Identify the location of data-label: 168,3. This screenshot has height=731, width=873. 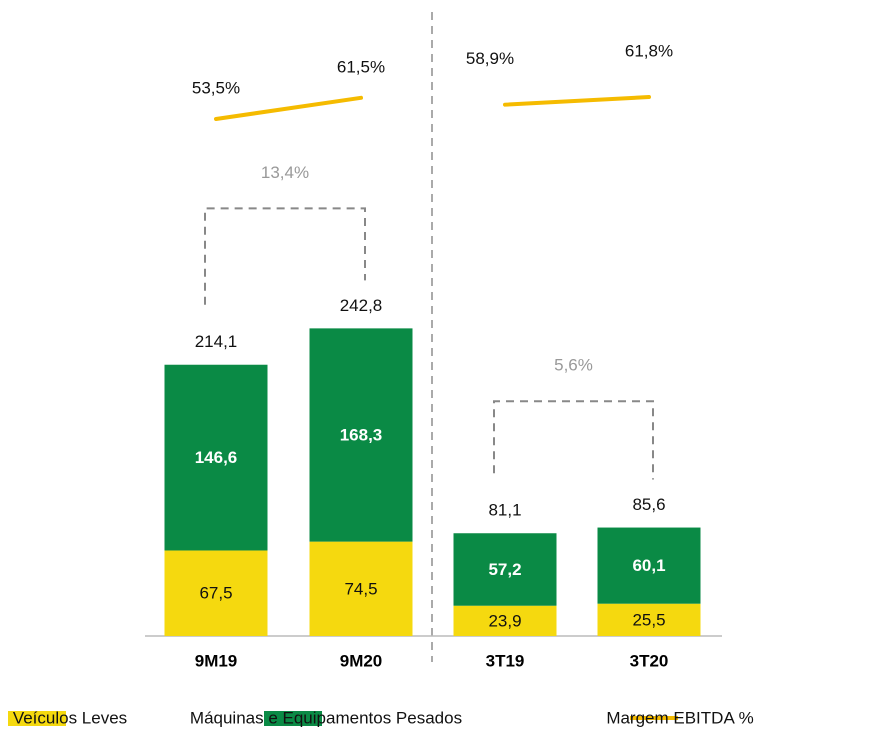
(361, 434).